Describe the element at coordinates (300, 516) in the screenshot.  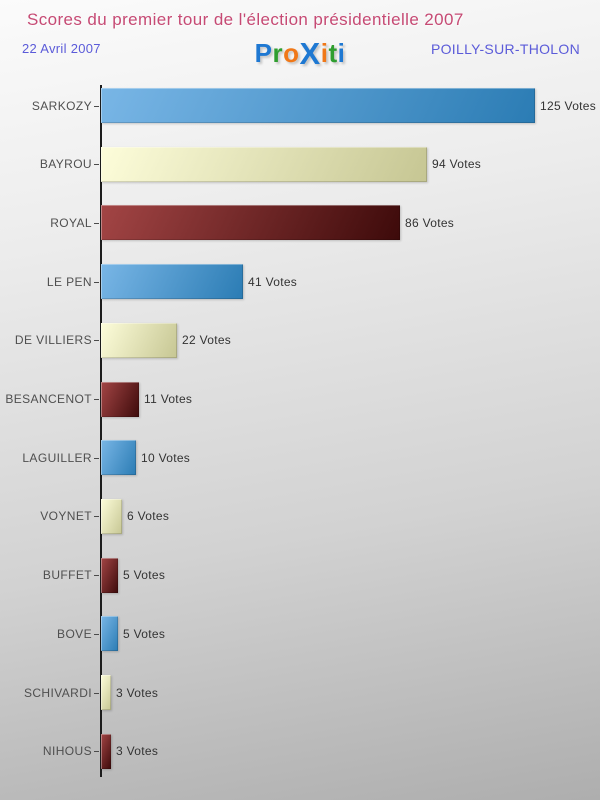
I see `bar-row: VOYNET 6 Votes` at that location.